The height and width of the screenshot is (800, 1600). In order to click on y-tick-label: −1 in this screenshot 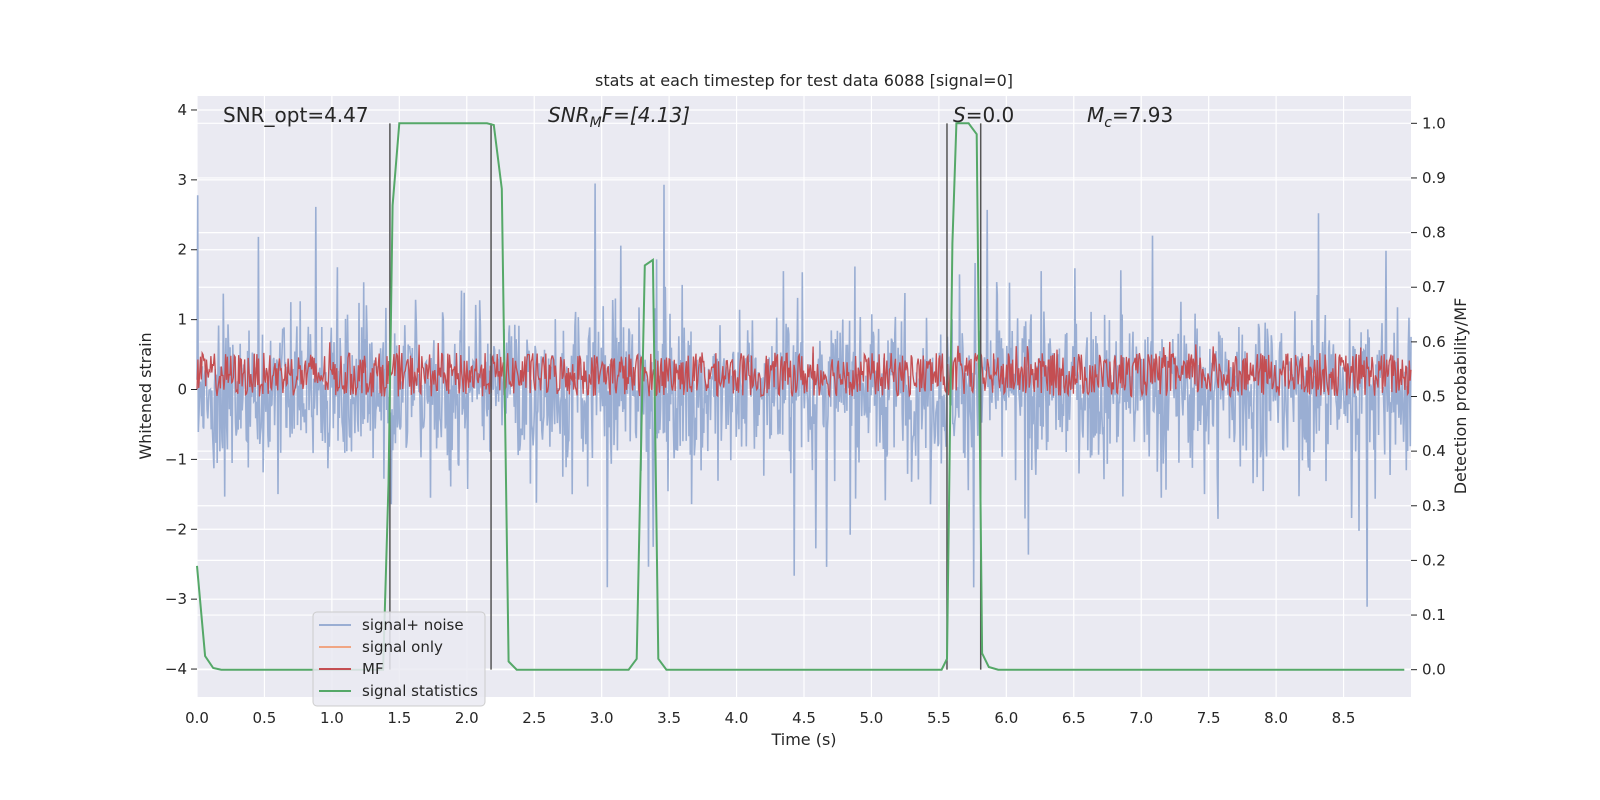, I will do `click(176, 459)`.